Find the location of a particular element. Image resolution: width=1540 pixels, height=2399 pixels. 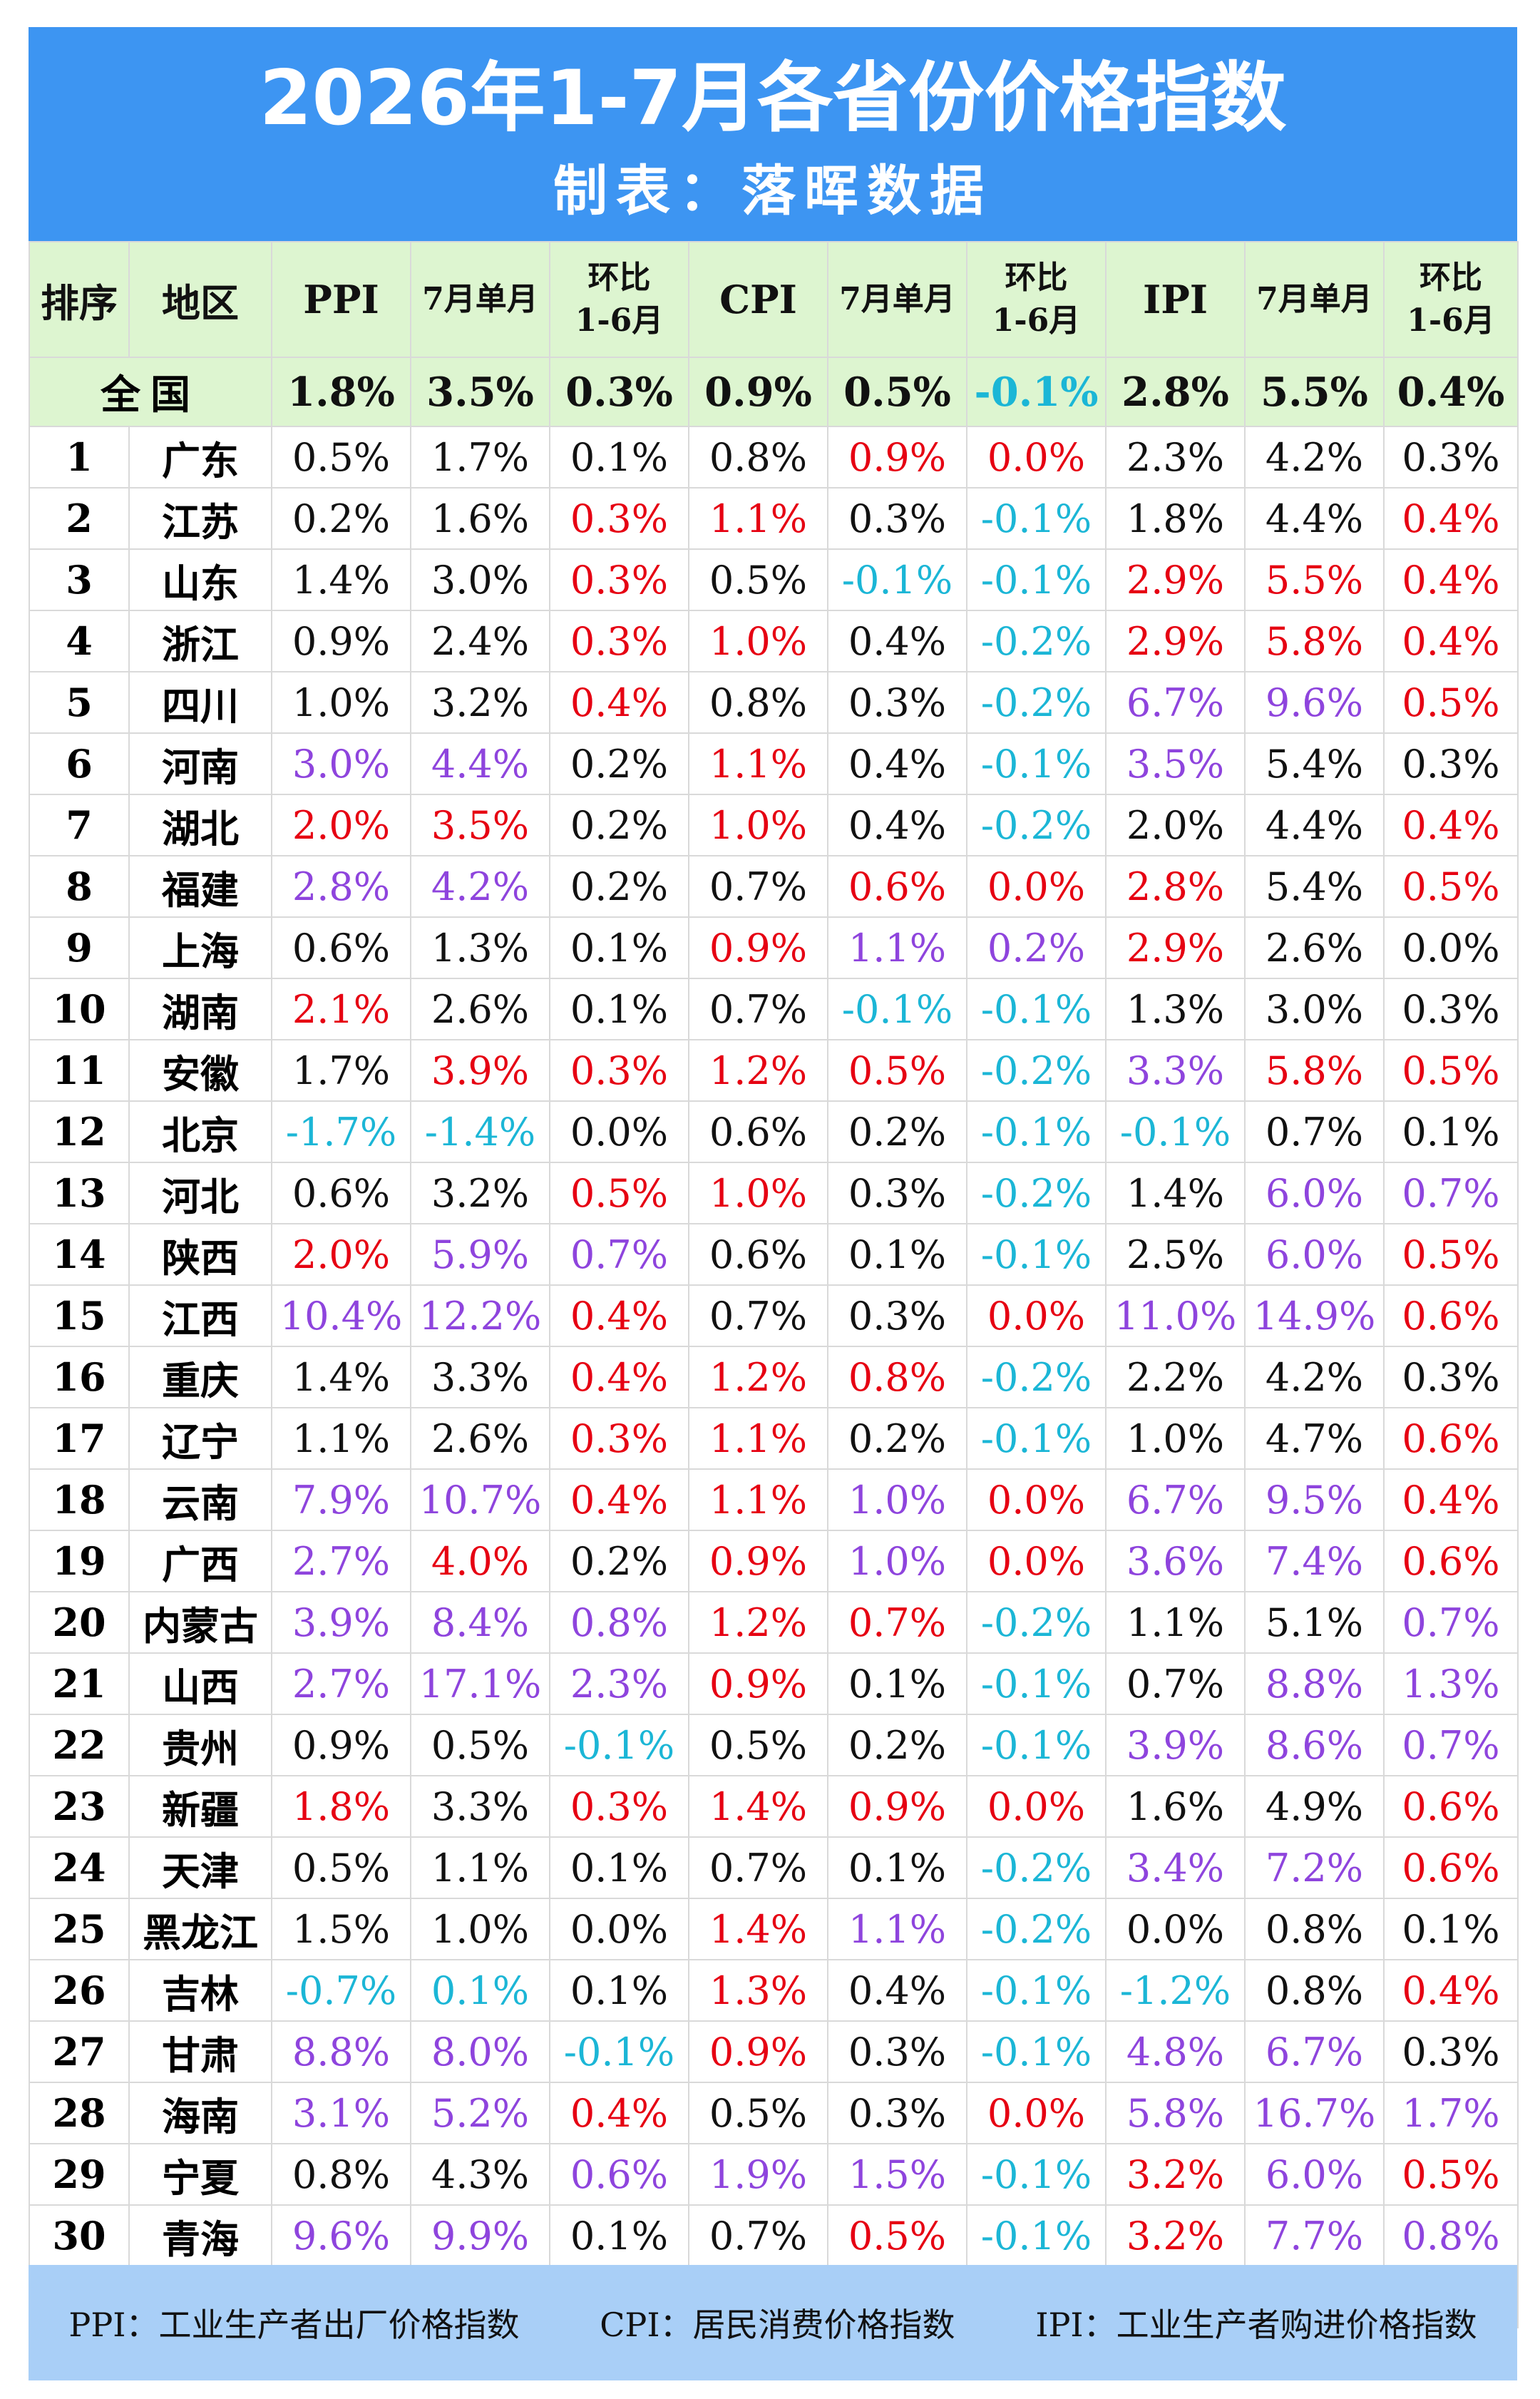

region-cell: 山西 is located at coordinates (200, 1683).